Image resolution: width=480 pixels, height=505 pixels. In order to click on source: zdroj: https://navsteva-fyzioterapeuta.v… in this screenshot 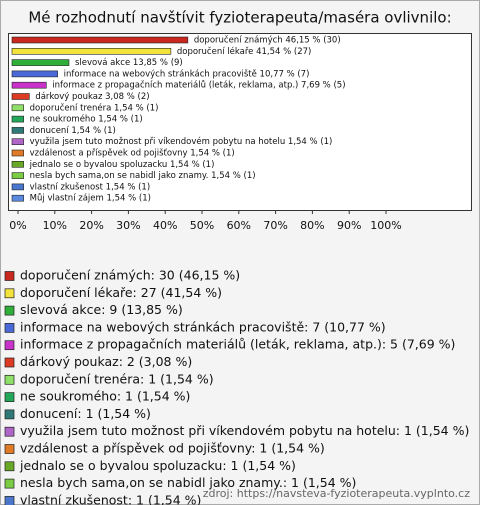, I will do `click(336, 493)`.